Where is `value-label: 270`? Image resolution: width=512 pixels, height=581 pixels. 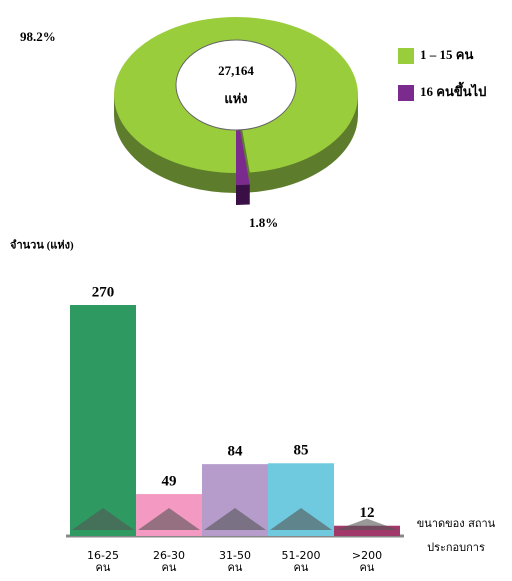
value-label: 270 is located at coordinates (103, 292).